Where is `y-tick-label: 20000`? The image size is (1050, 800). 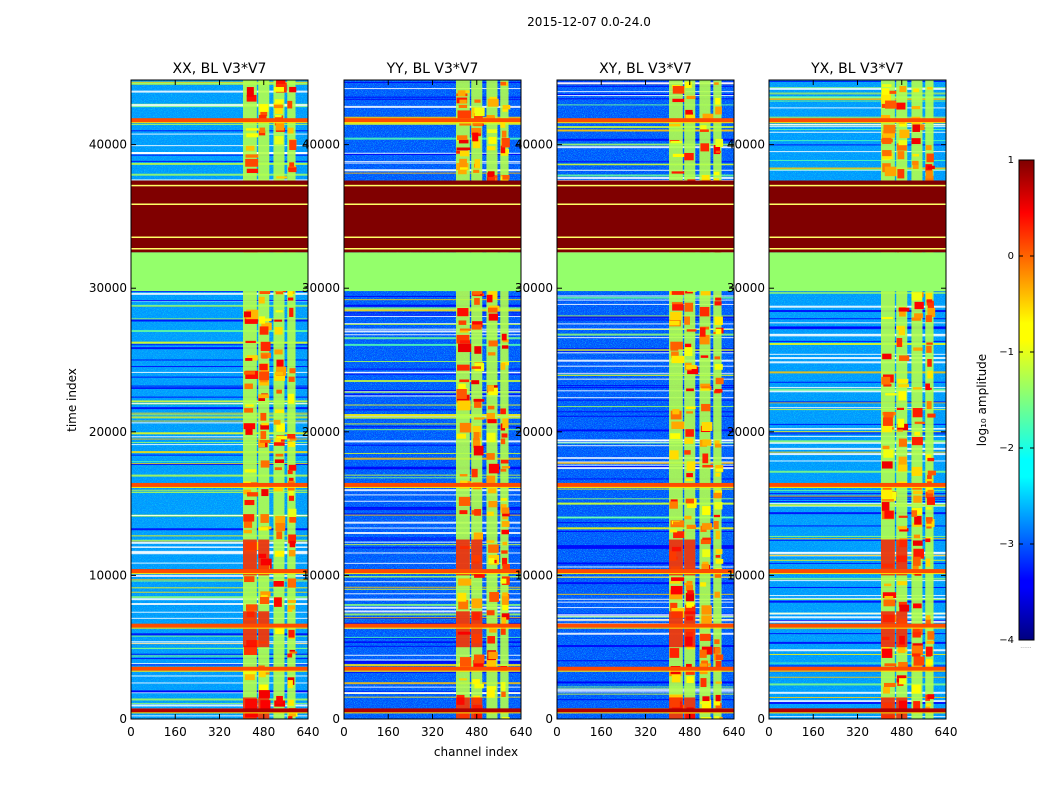
y-tick-label: 20000 is located at coordinates (321, 432).